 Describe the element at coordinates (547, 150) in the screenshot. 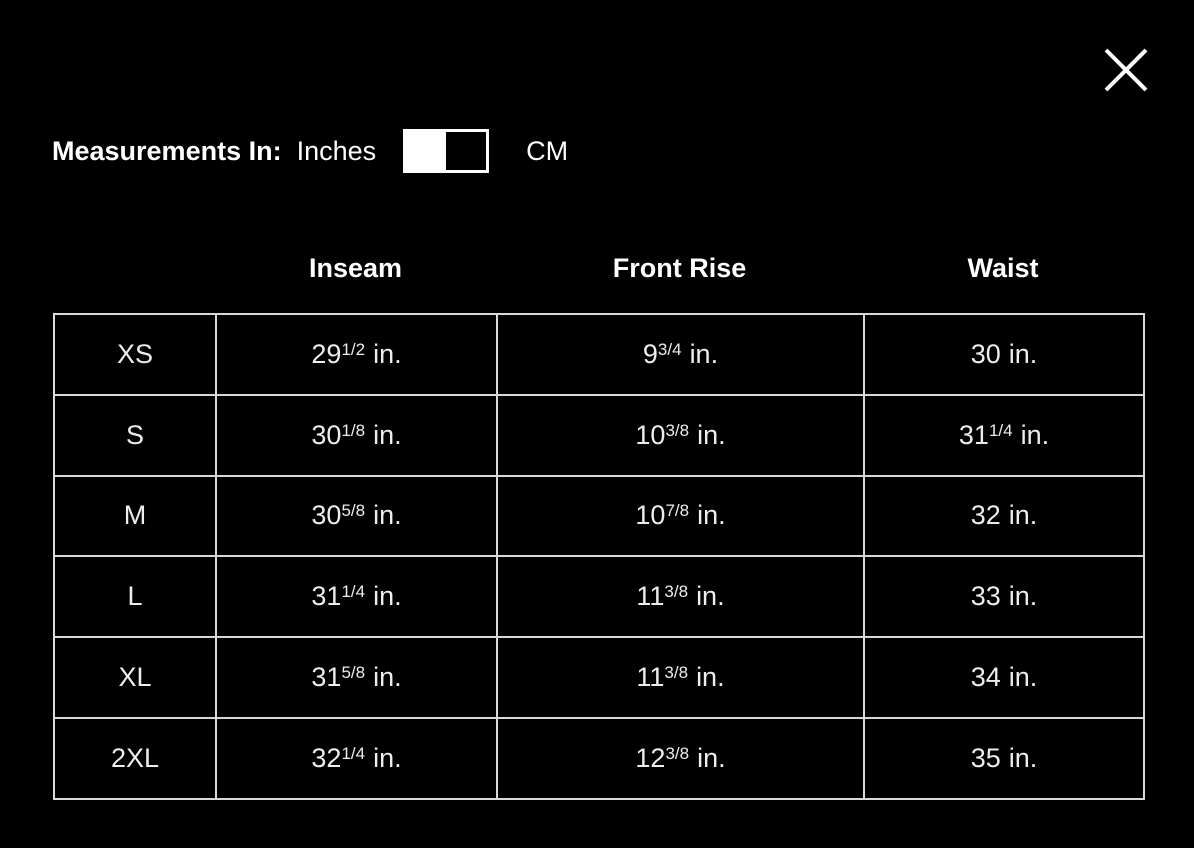

I see `unit-option-cm: CM` at that location.